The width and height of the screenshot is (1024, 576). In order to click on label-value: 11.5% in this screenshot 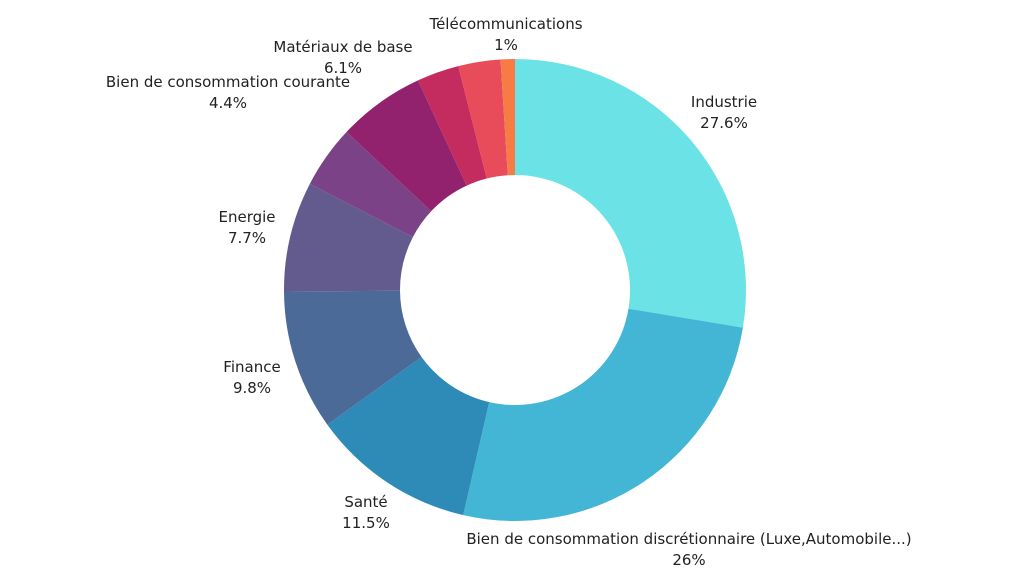, I will do `click(366, 523)`.